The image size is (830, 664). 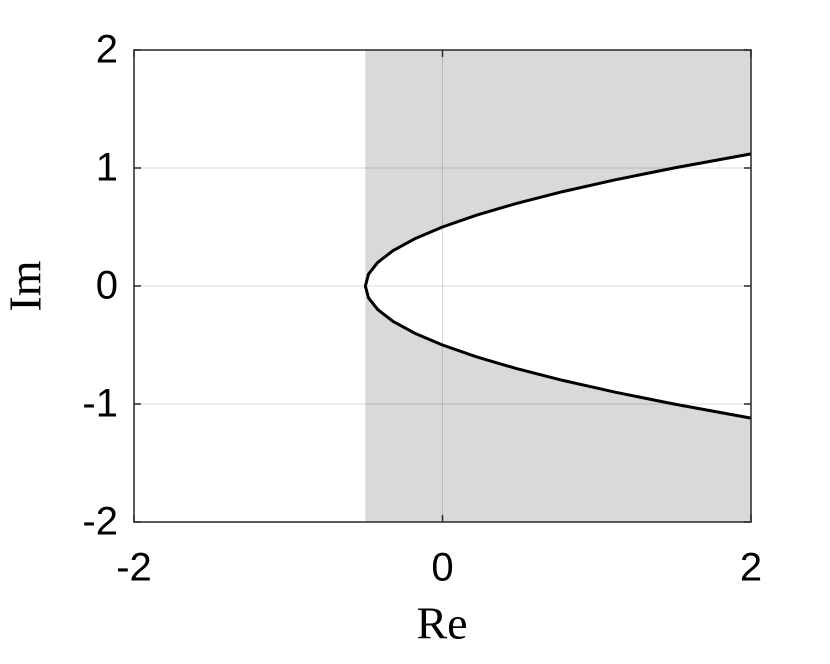 I want to click on y-tick-label: 1, so click(x=107, y=168).